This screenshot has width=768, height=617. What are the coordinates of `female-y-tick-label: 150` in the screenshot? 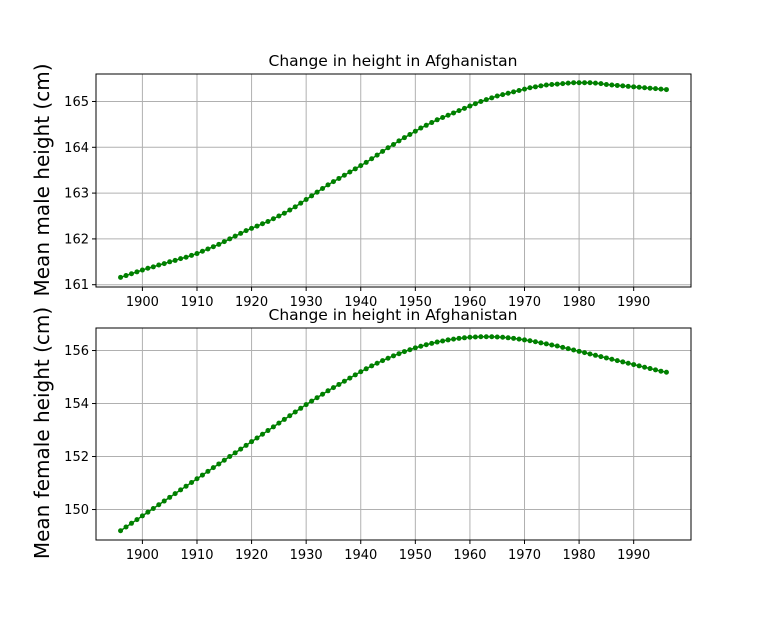 It's located at (76, 510).